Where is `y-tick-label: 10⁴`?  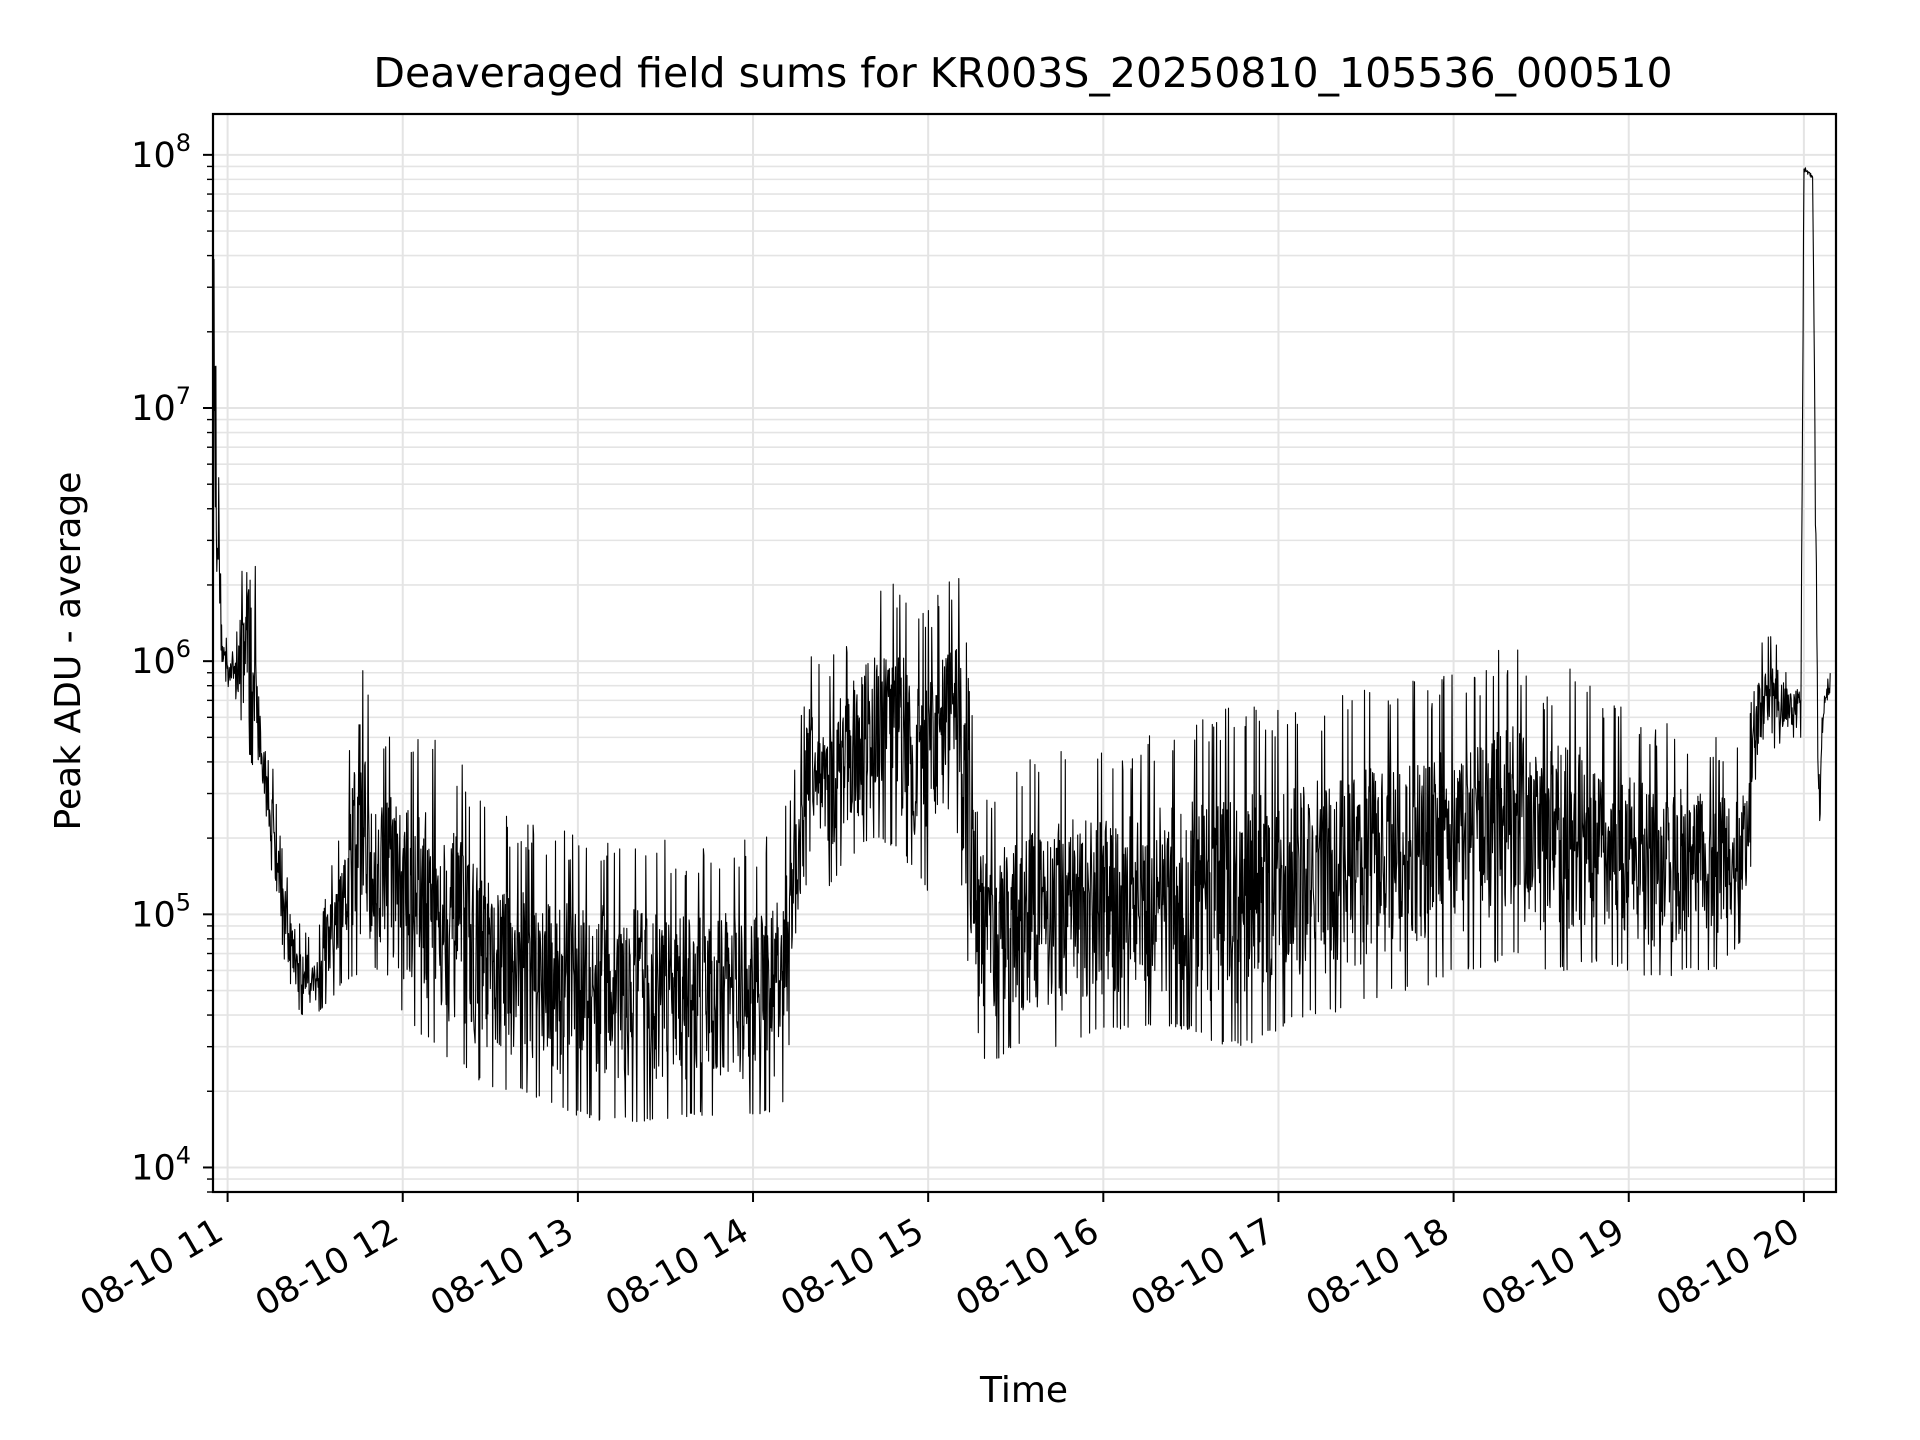
y-tick-label: 10⁴ is located at coordinates (161, 1164).